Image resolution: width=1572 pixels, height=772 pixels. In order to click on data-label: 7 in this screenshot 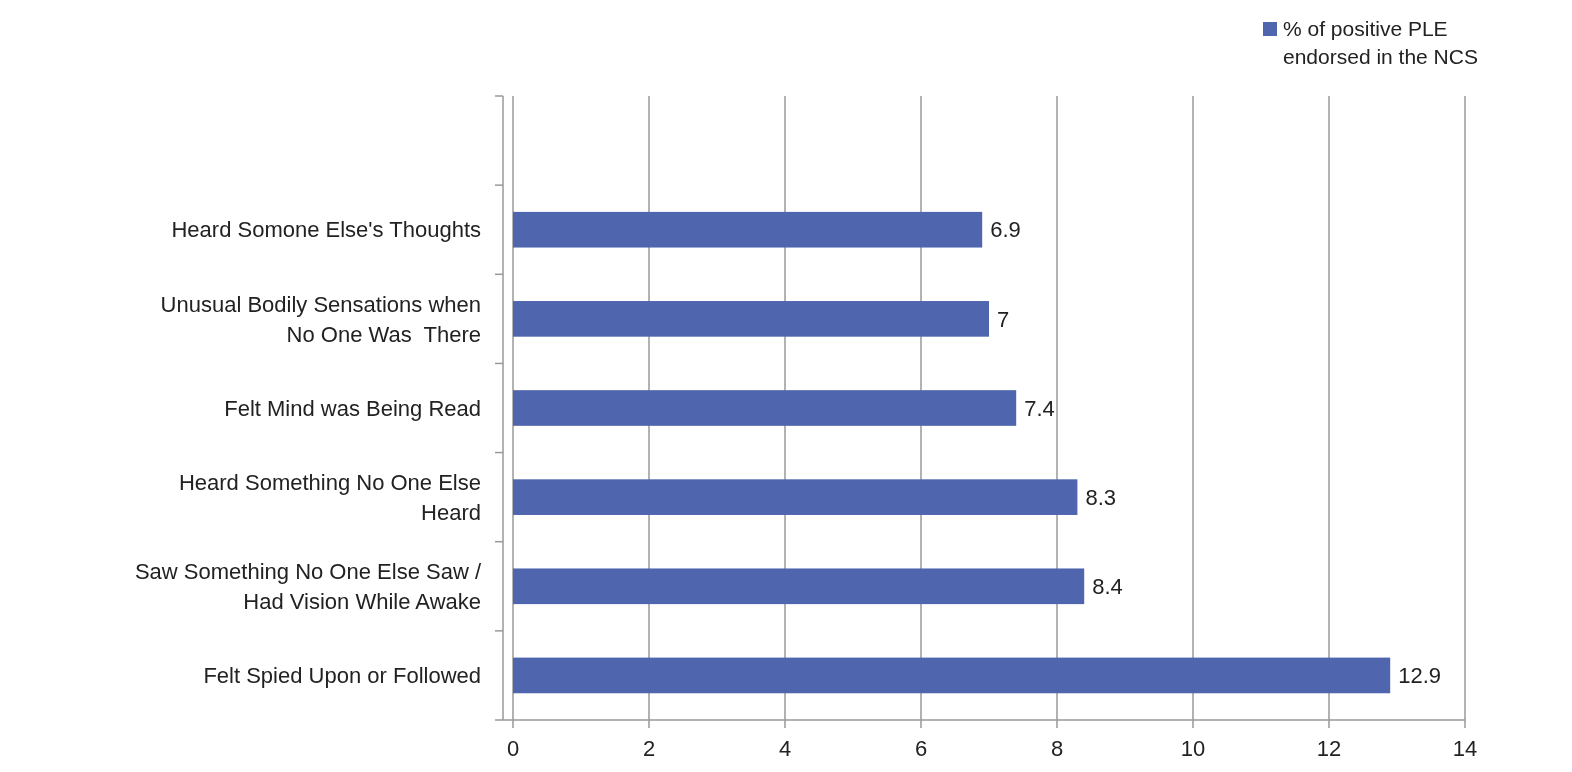, I will do `click(1003, 319)`.